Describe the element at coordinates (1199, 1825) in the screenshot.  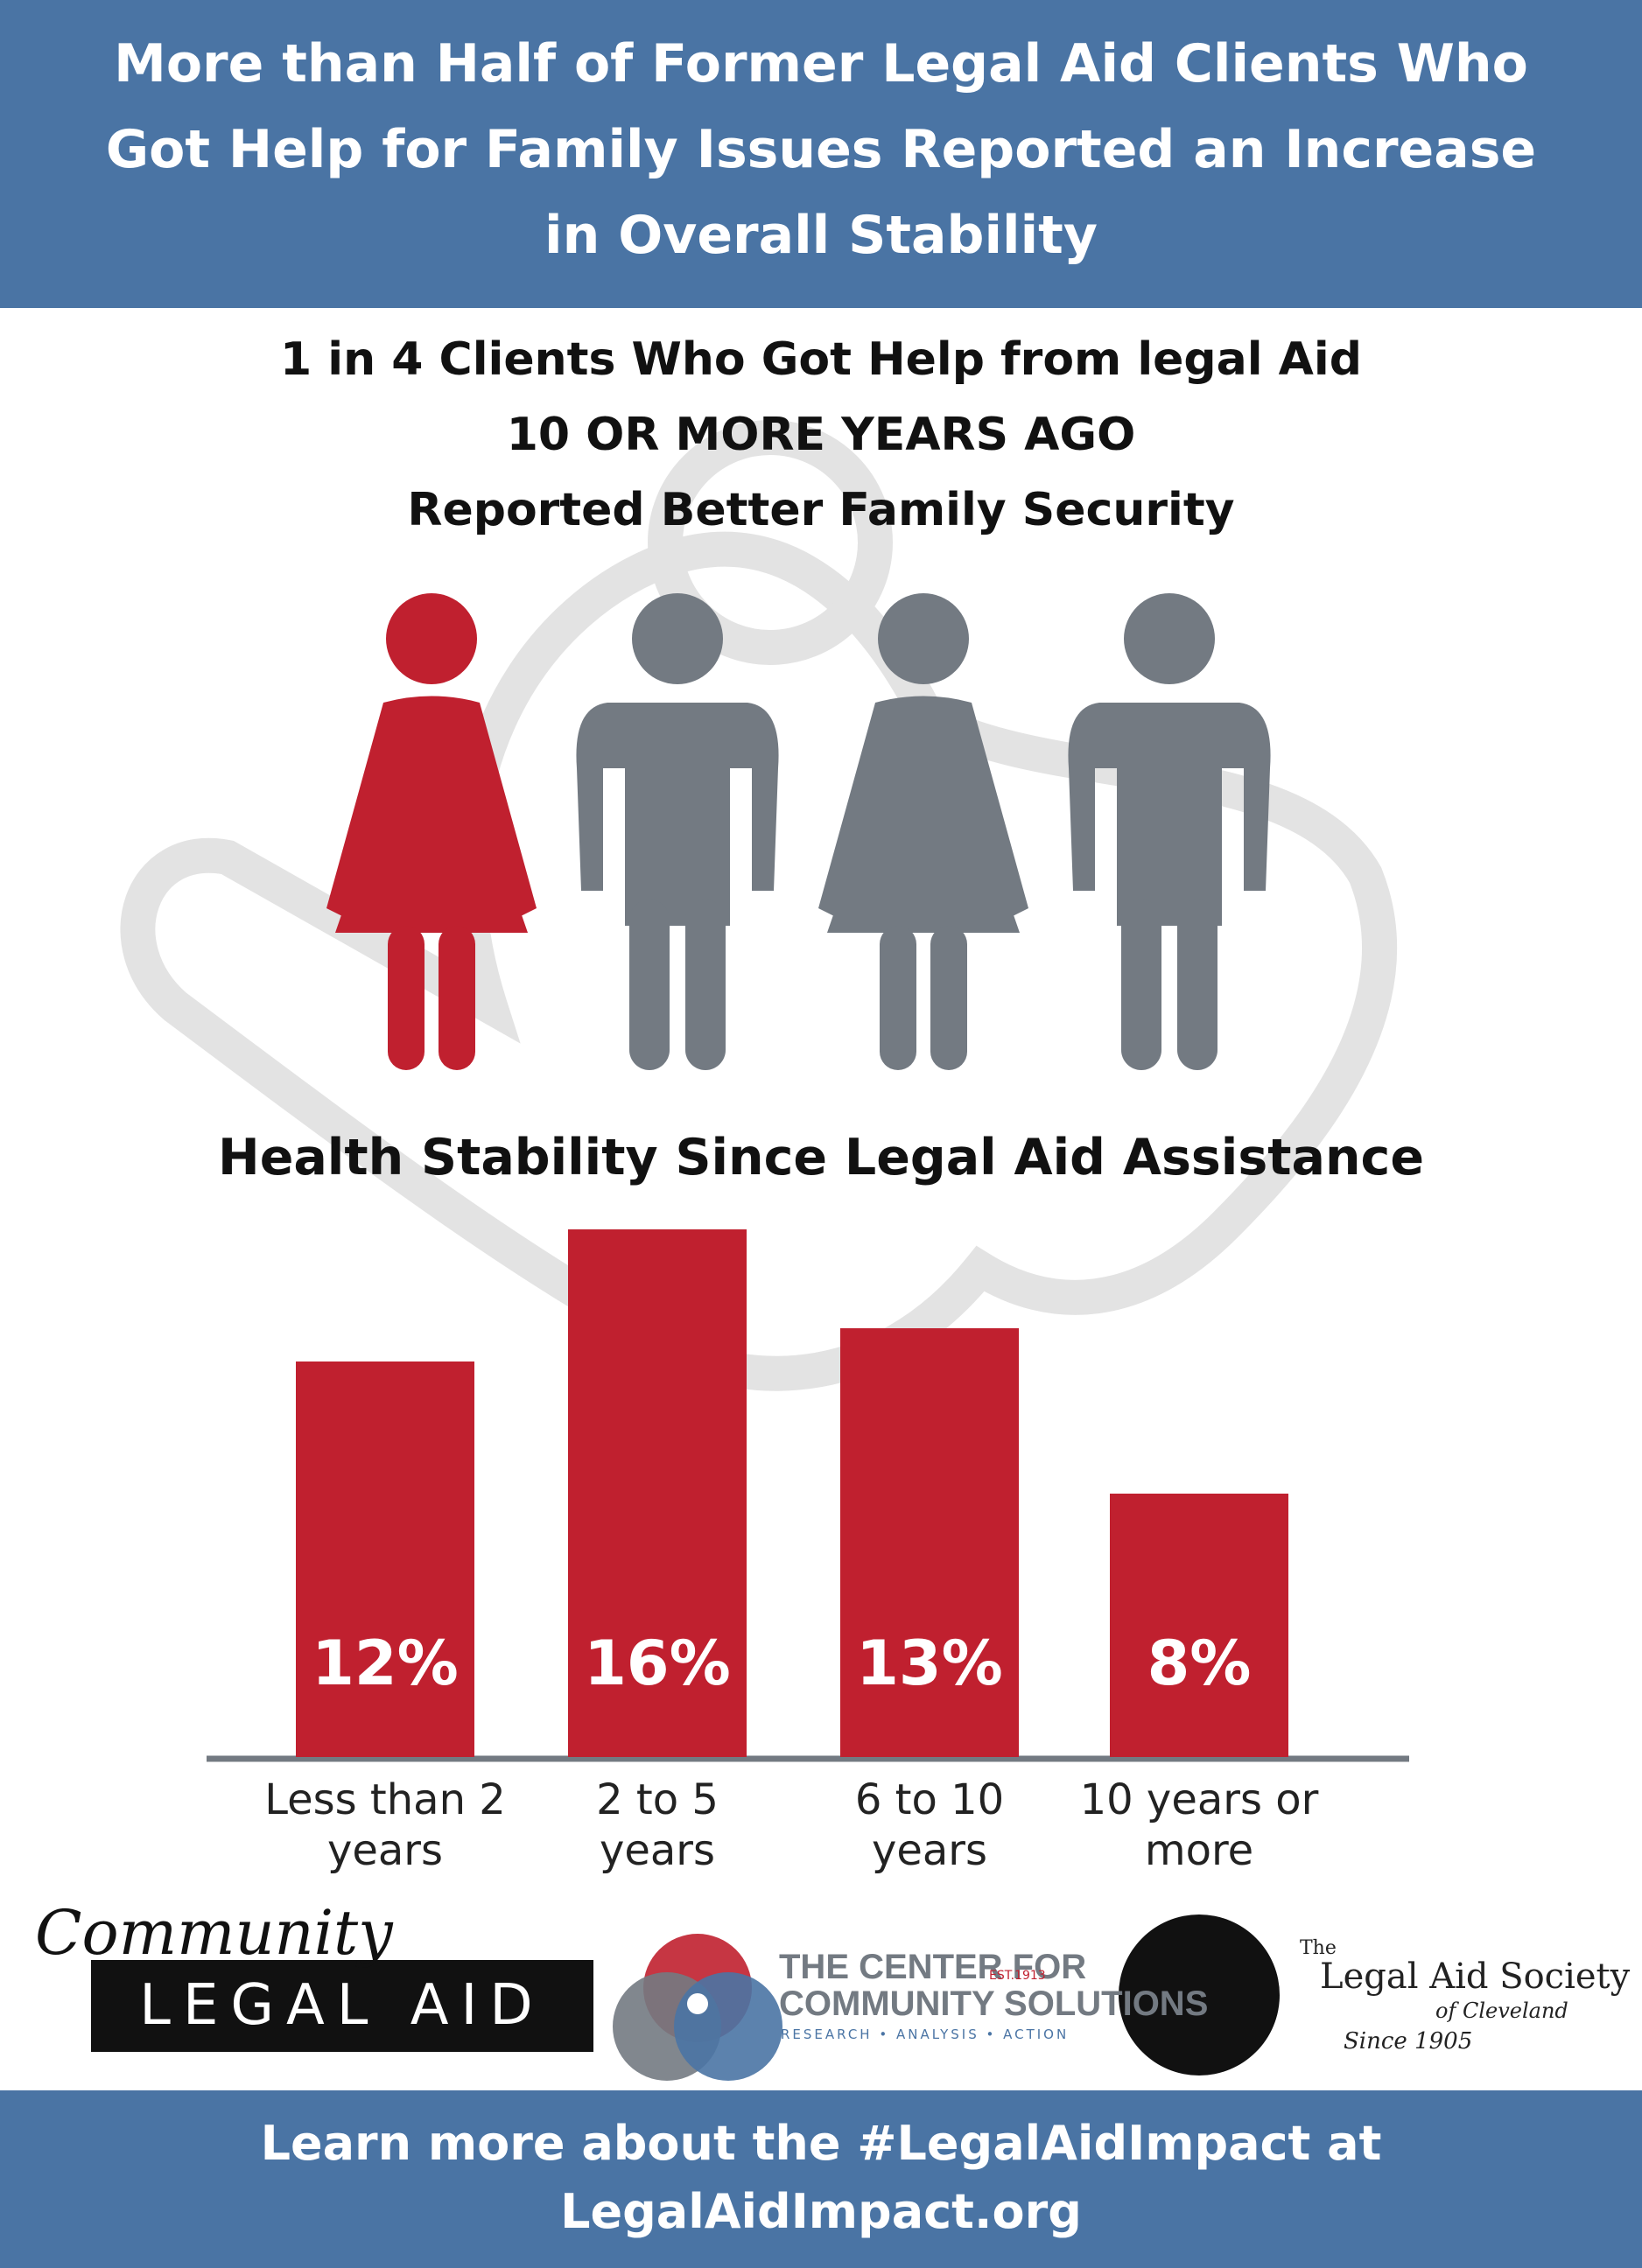
I see `x-tick-label: 10 years or more` at that location.